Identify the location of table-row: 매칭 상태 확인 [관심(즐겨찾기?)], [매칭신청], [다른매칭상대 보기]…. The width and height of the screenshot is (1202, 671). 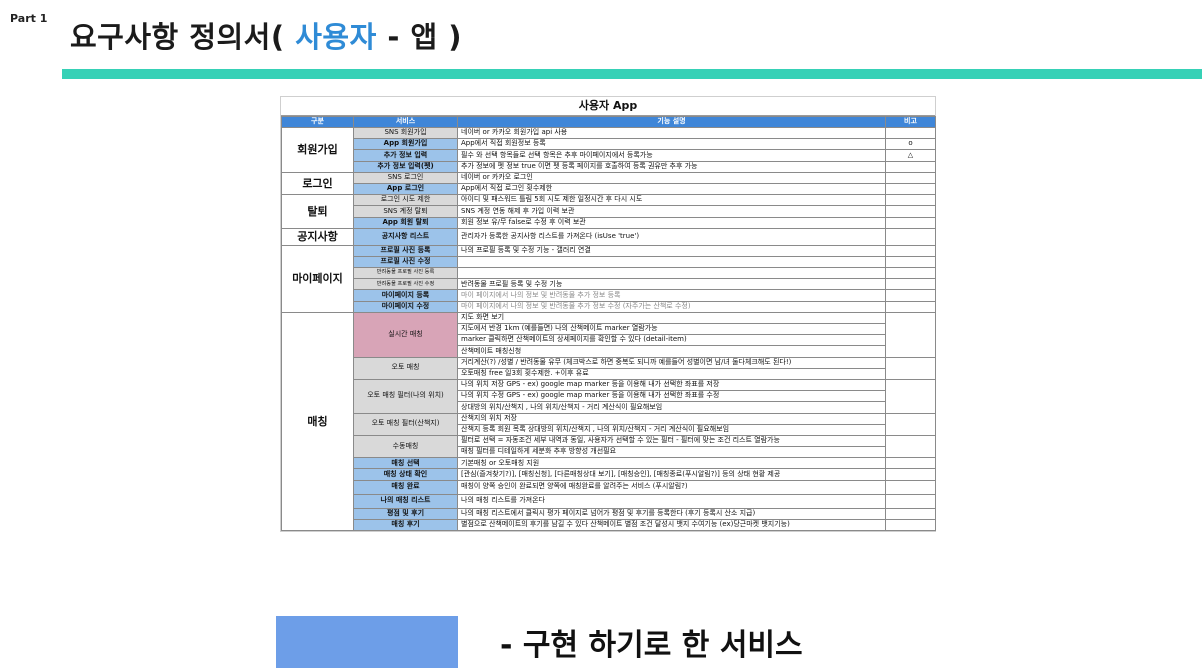
(609, 474).